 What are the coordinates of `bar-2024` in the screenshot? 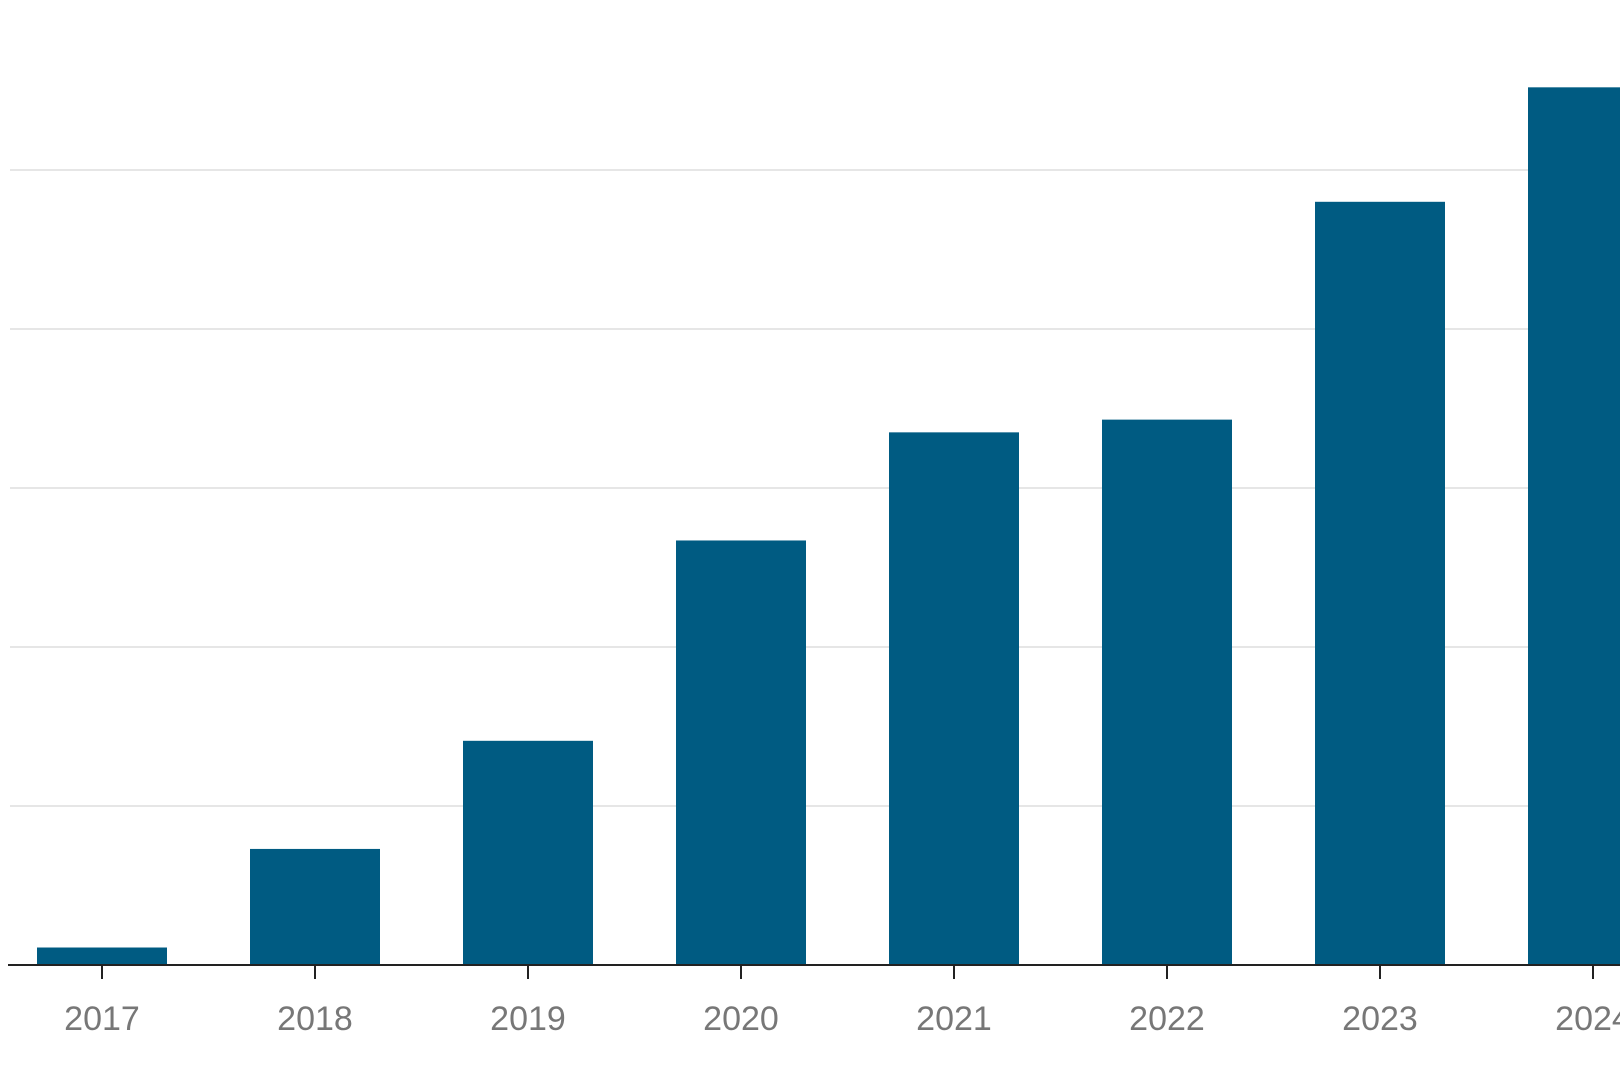 It's located at (1574, 526).